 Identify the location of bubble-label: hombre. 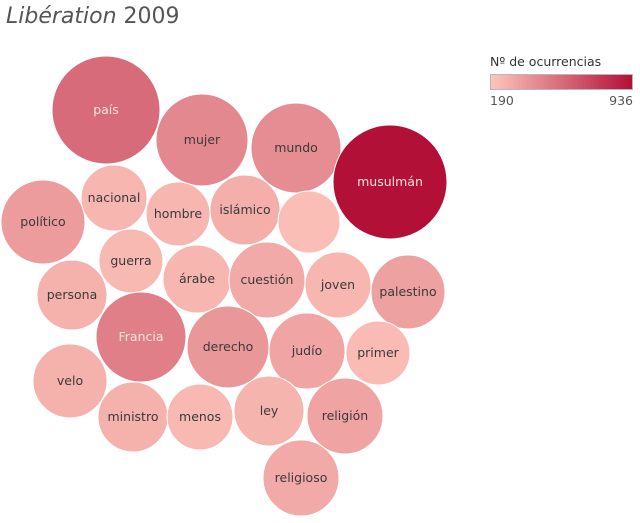
(178, 213).